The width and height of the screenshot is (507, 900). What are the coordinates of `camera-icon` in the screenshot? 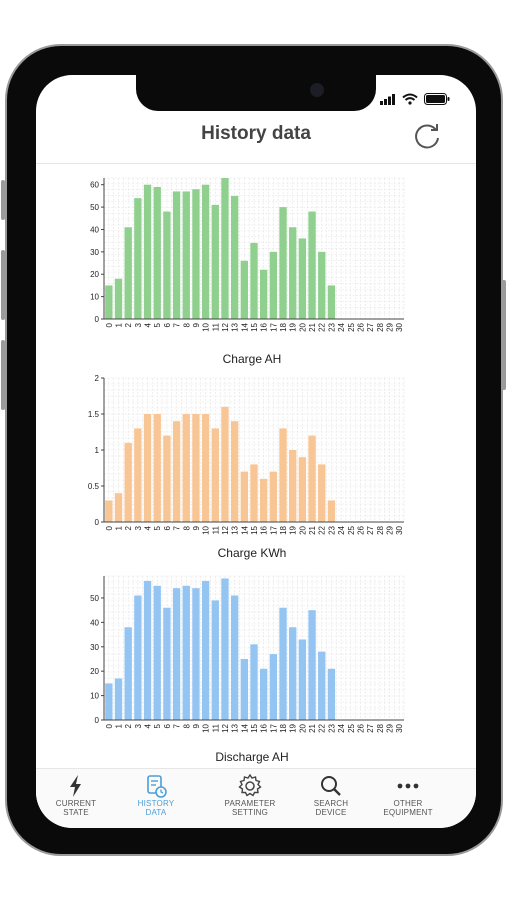 It's located at (317, 90).